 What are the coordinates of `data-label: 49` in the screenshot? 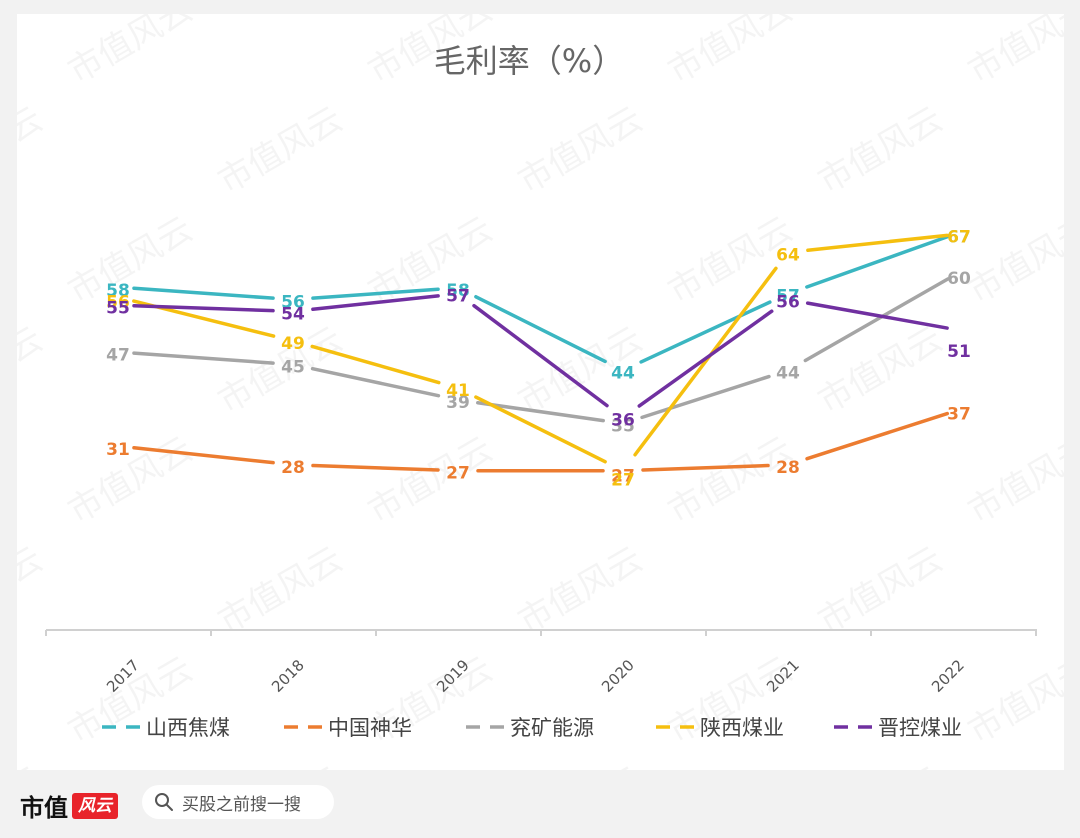 It's located at (293, 344).